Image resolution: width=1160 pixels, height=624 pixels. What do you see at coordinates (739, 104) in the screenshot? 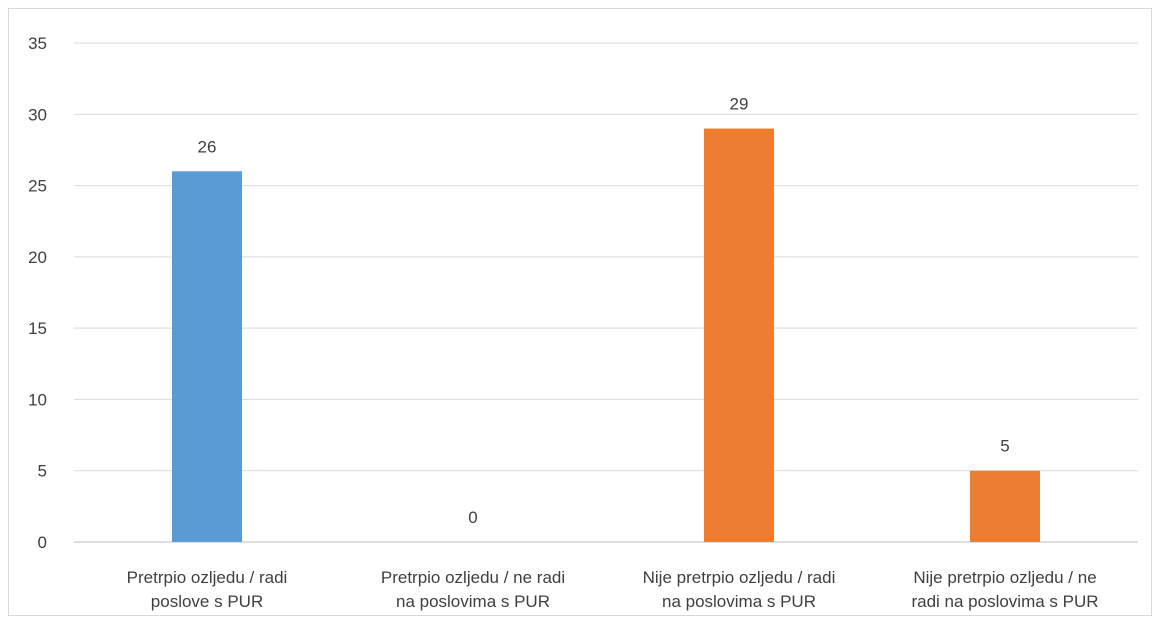
I see `data-label: 29` at bounding box center [739, 104].